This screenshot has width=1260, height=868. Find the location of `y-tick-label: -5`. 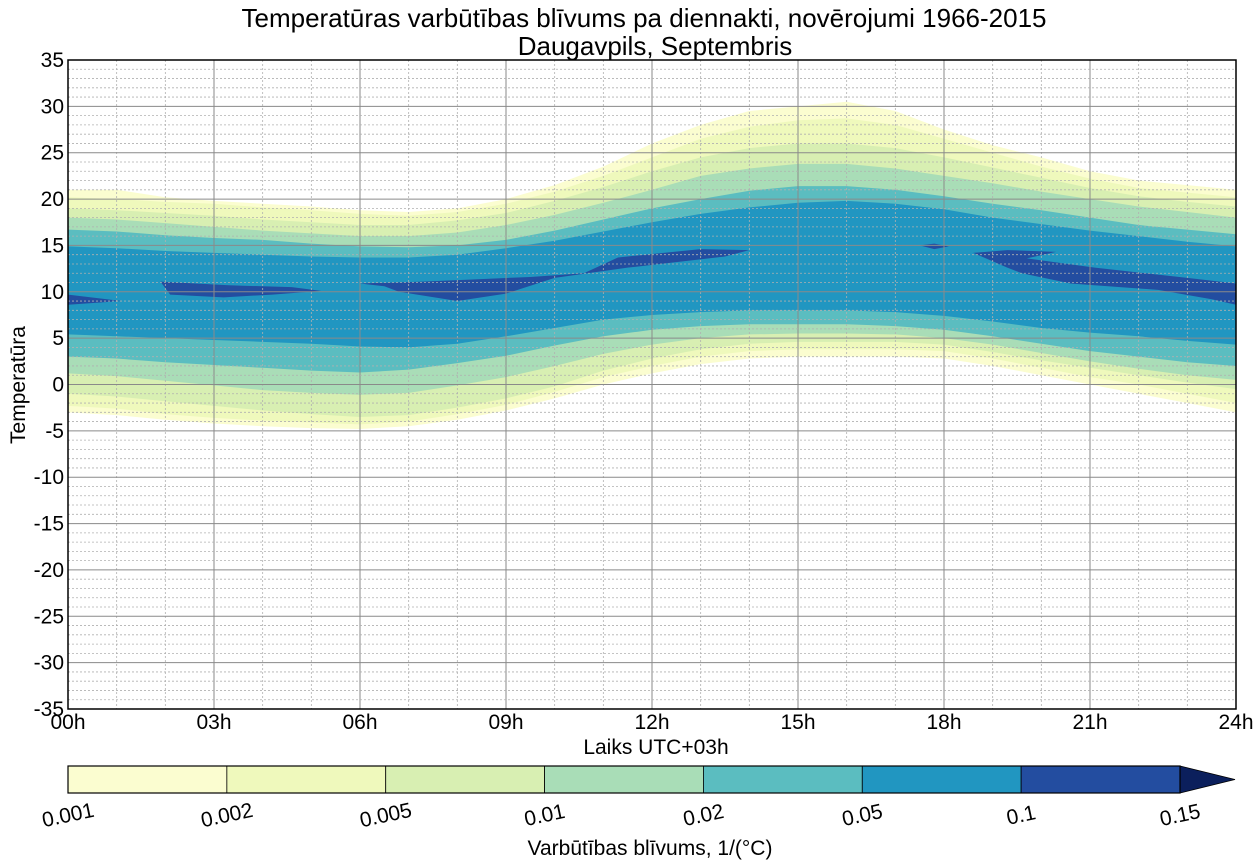

y-tick-label: -5 is located at coordinates (54, 431).